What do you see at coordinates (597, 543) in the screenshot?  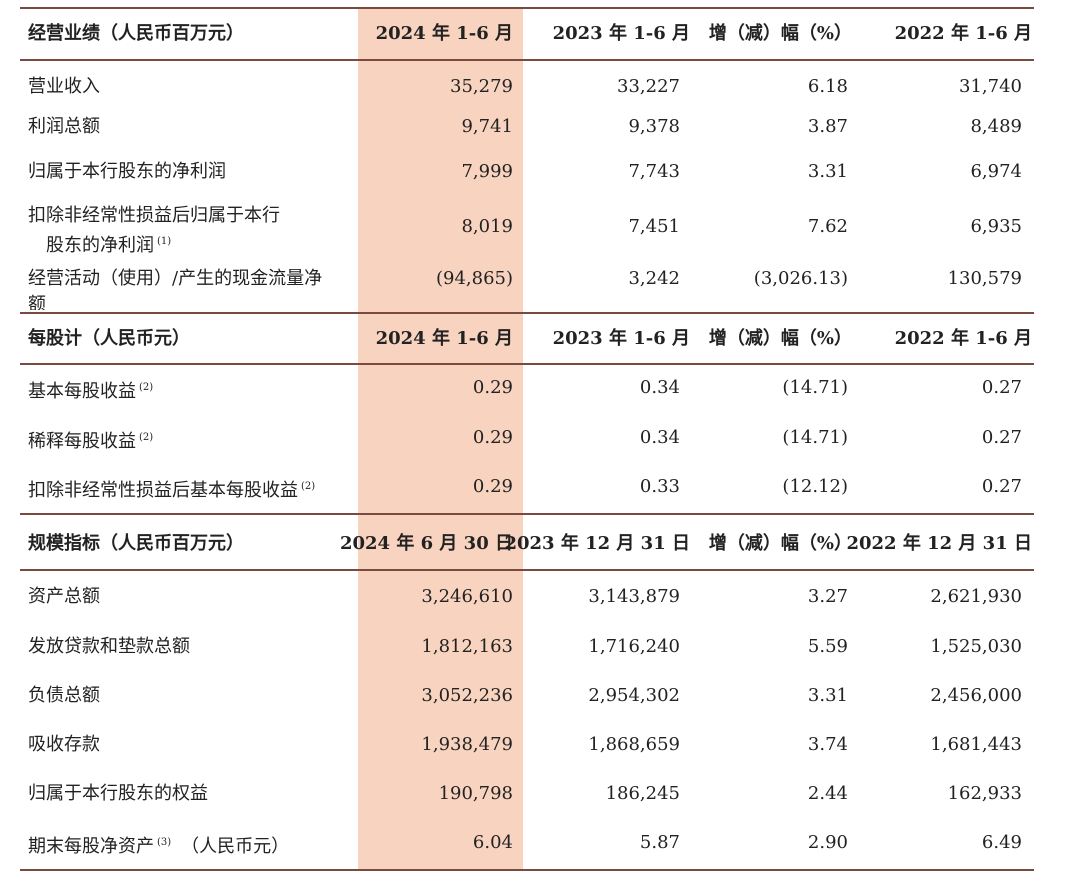 I see `column-header: 2023 年 12 月 31 日` at bounding box center [597, 543].